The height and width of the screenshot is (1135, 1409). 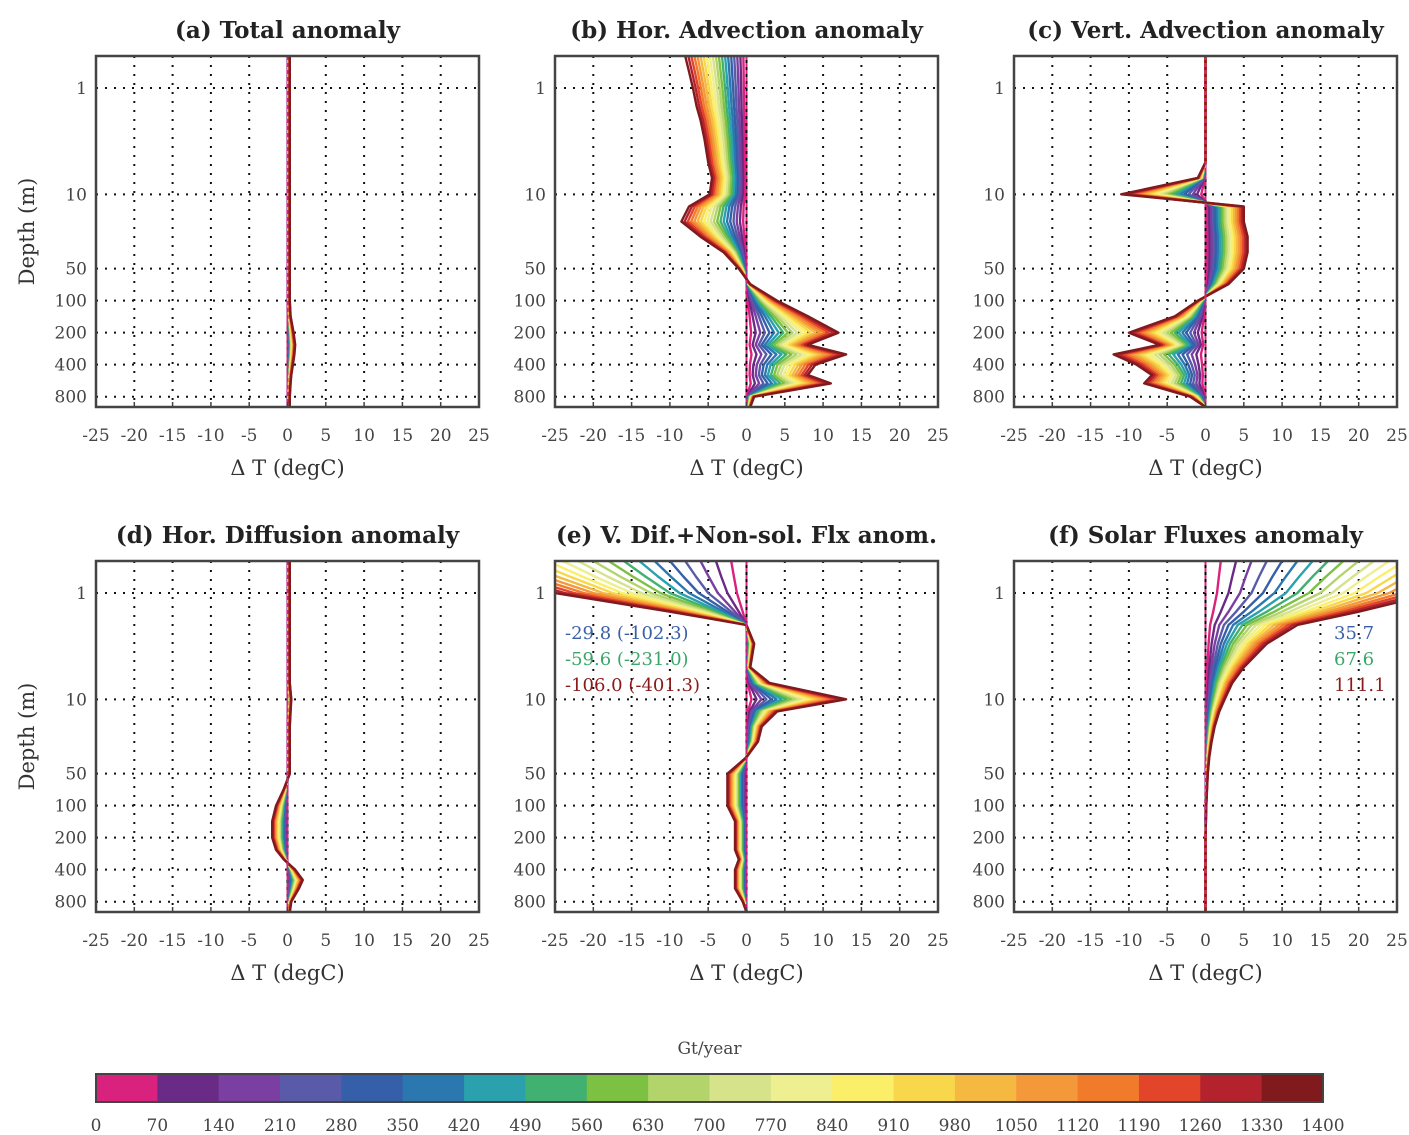 What do you see at coordinates (1138, 1125) in the screenshot?
I see `colorbar-tick-label: 1190` at bounding box center [1138, 1125].